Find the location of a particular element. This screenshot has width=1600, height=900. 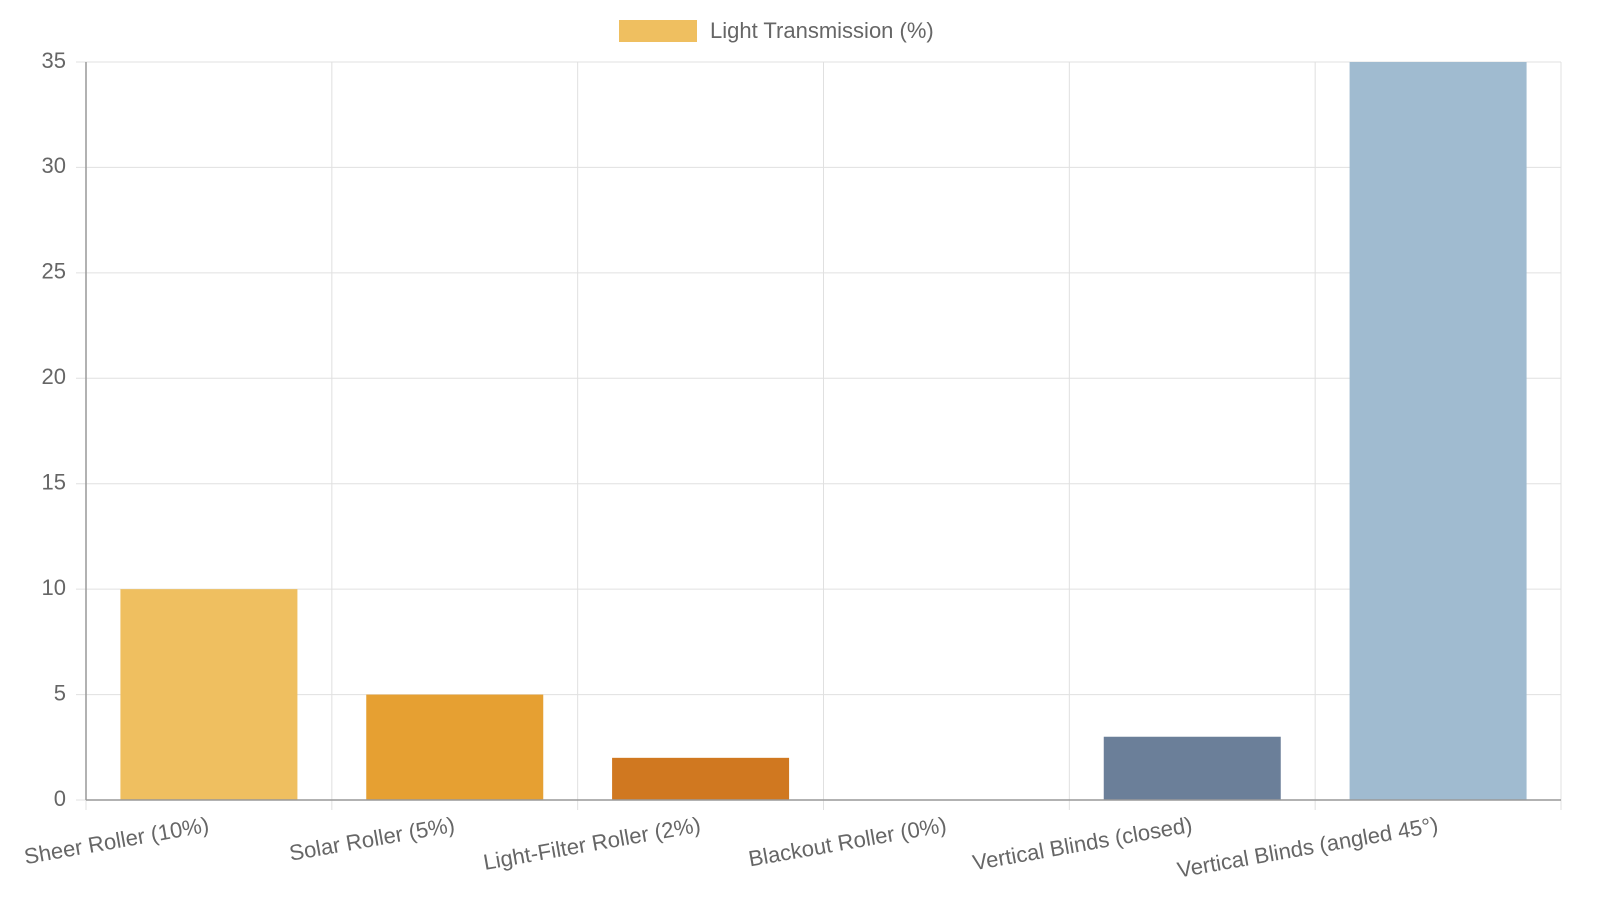

x-tick-label: Blackout Roller (0%) is located at coordinates (847, 841).